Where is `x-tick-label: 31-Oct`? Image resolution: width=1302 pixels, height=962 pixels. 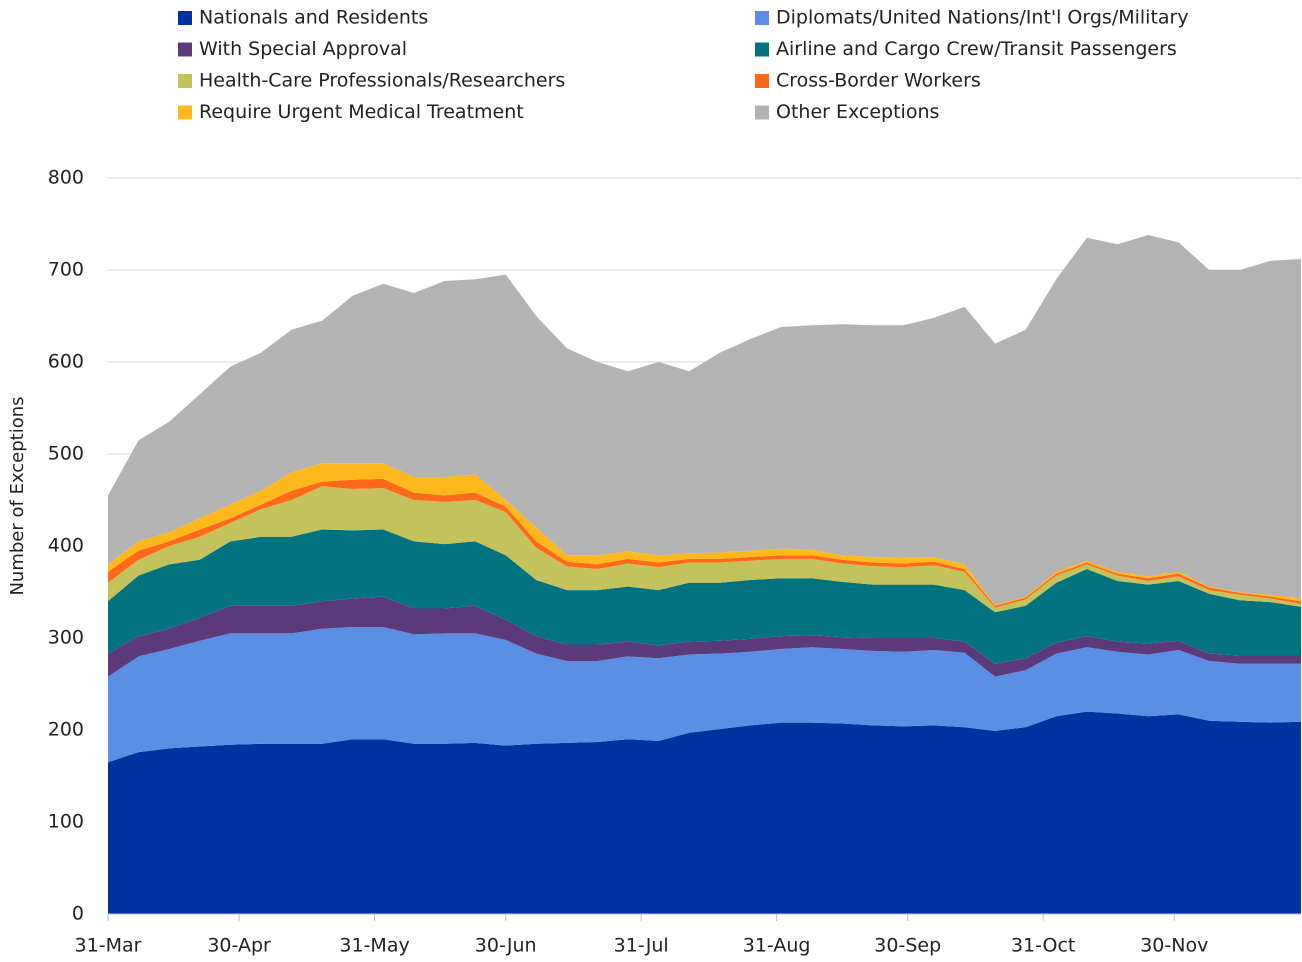
x-tick-label: 31-Oct is located at coordinates (1043, 946).